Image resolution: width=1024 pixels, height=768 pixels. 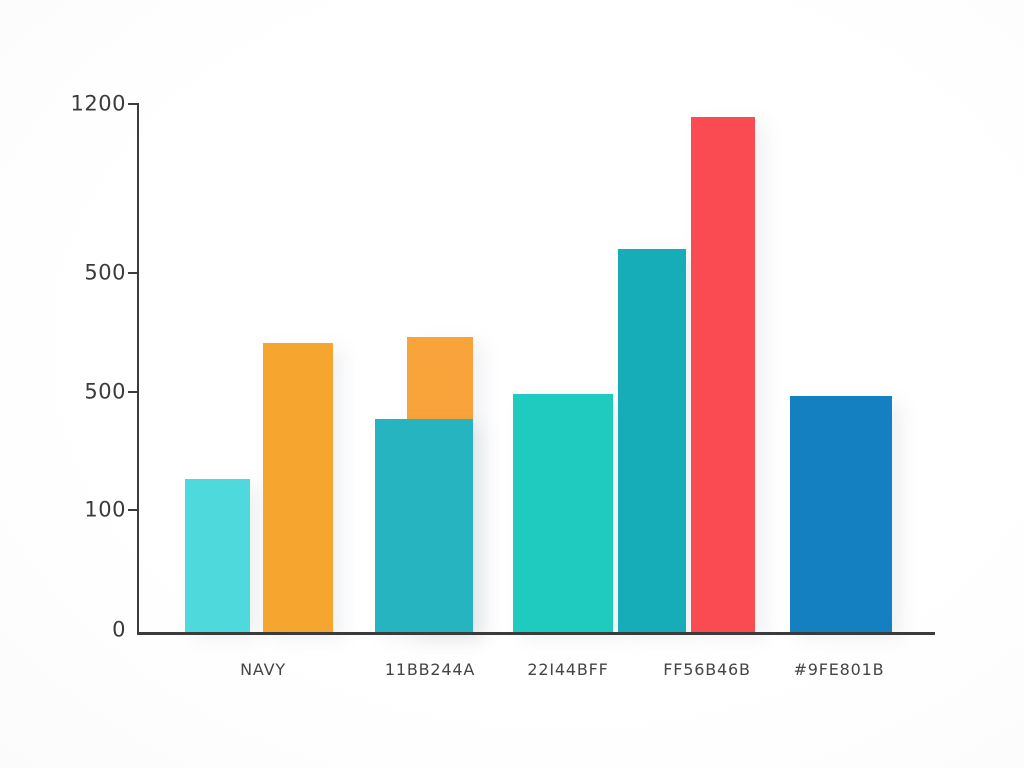 What do you see at coordinates (98, 103) in the screenshot?
I see `y-tick-label: 1200` at bounding box center [98, 103].